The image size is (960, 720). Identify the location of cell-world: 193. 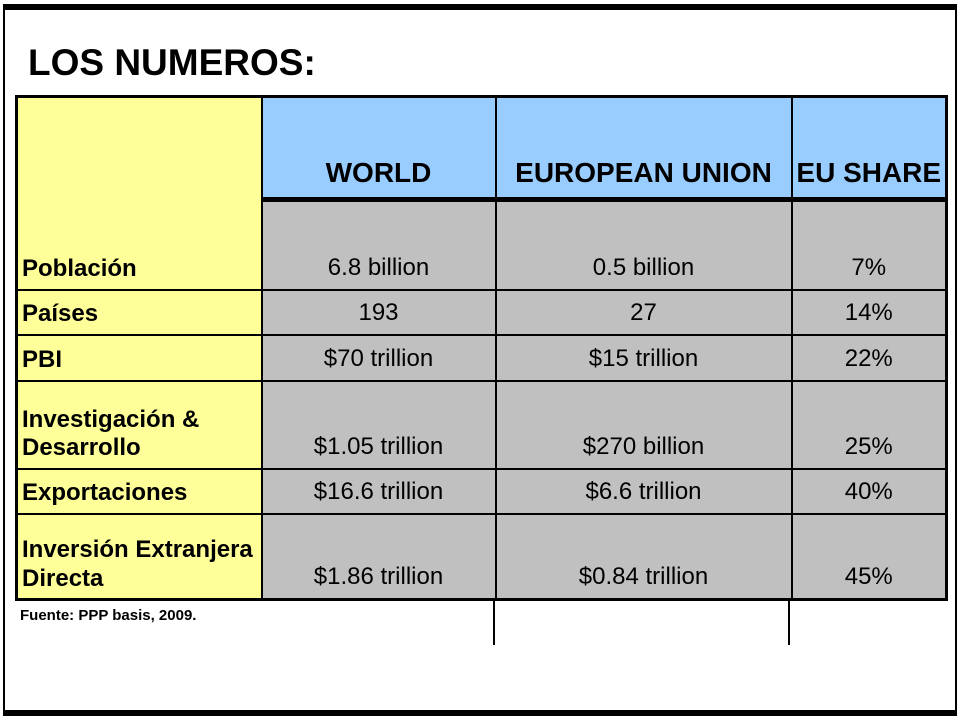
(378, 312).